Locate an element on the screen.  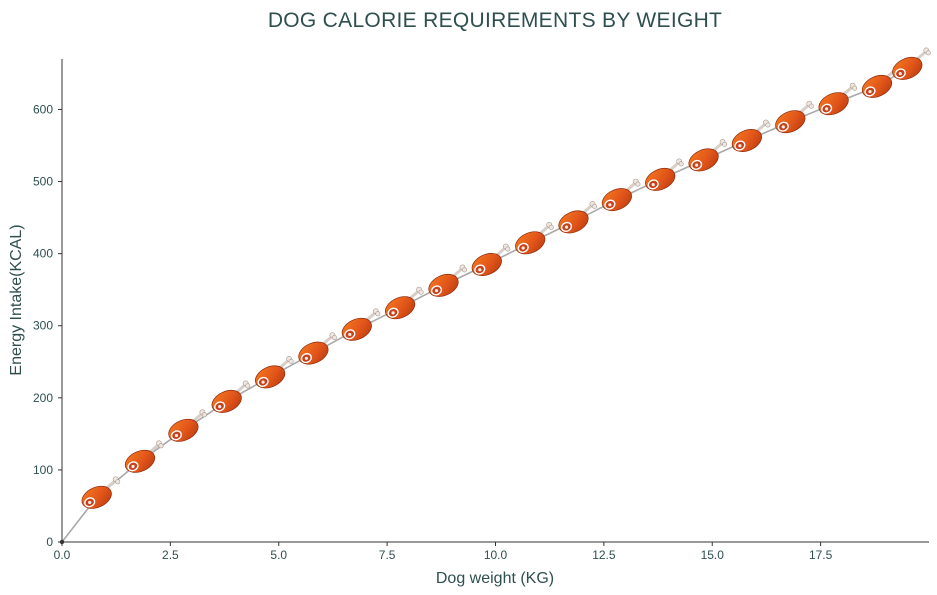
y-tick-label: 200 is located at coordinates (43, 398).